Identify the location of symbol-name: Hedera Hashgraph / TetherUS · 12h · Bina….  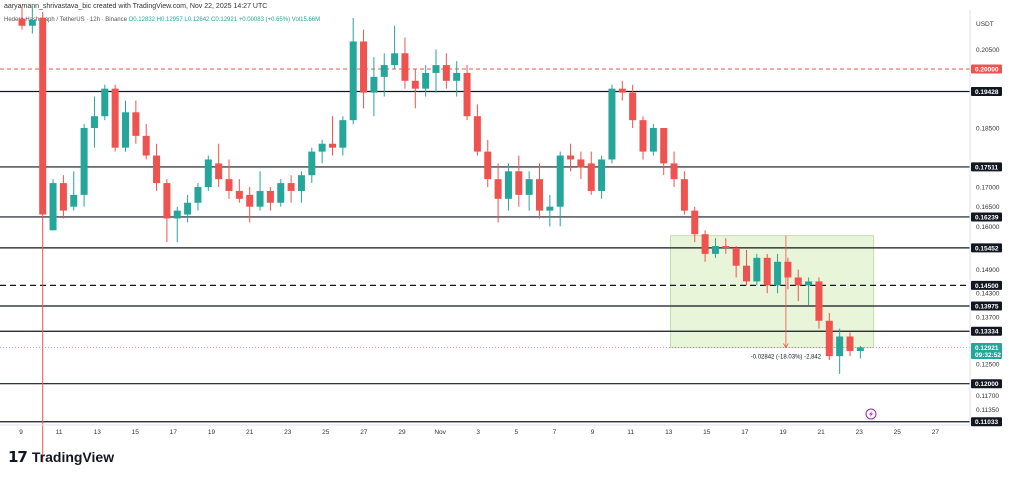
(65, 20).